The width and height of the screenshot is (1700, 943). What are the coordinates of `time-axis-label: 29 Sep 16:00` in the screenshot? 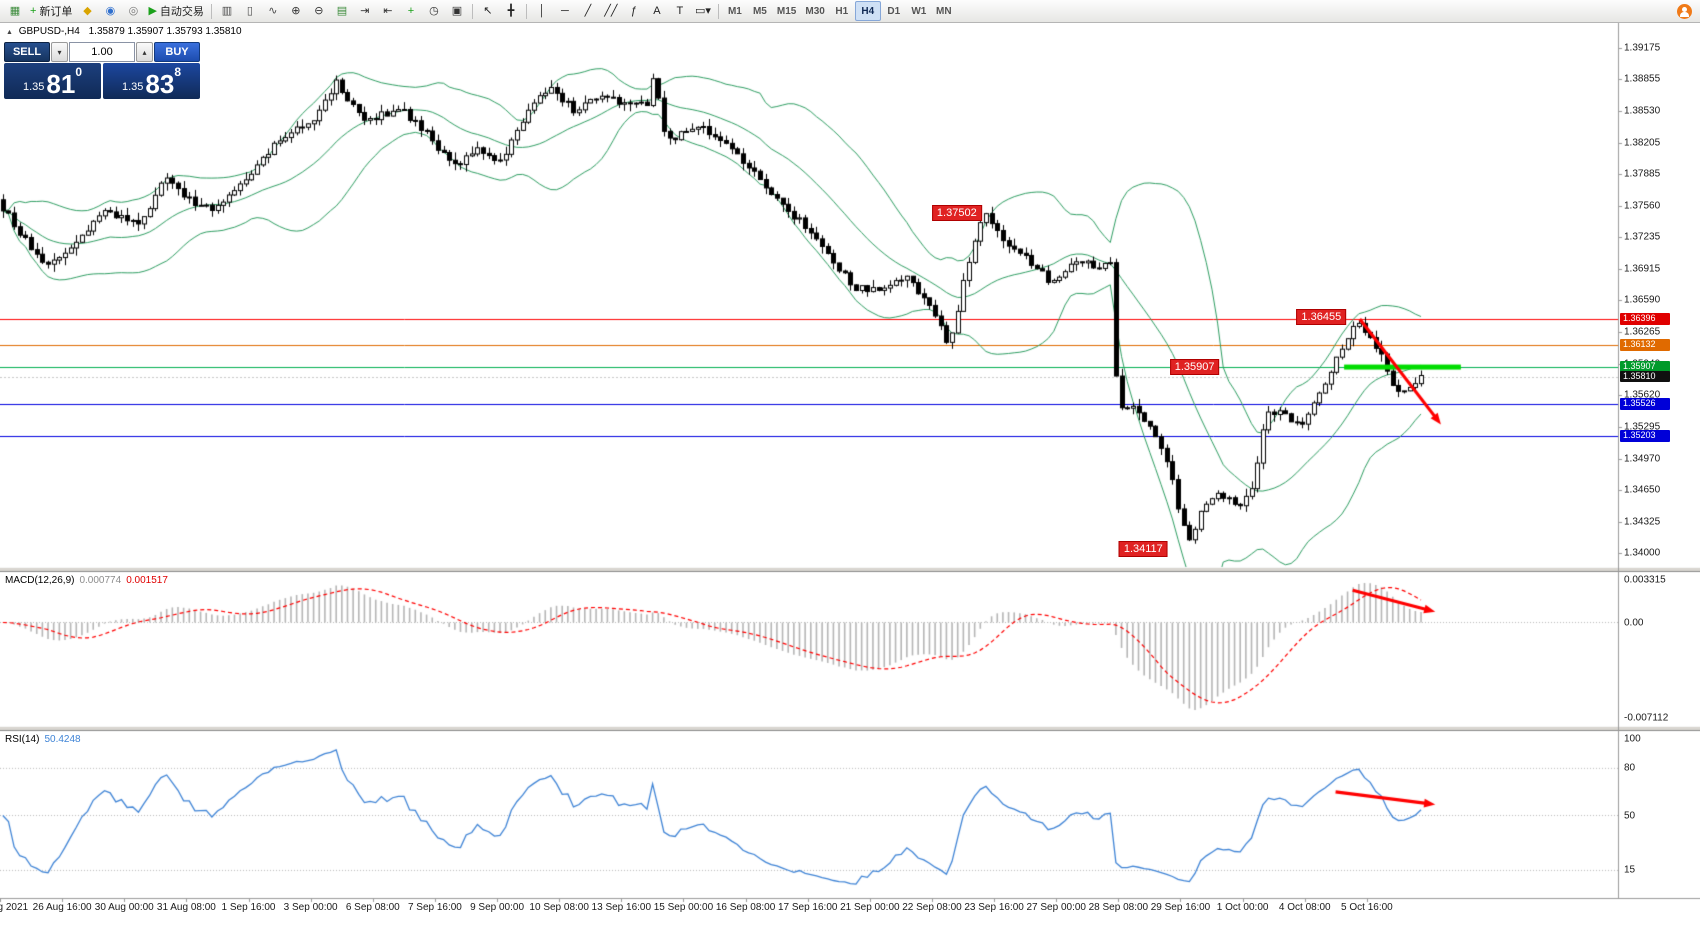 It's located at (1180, 907).